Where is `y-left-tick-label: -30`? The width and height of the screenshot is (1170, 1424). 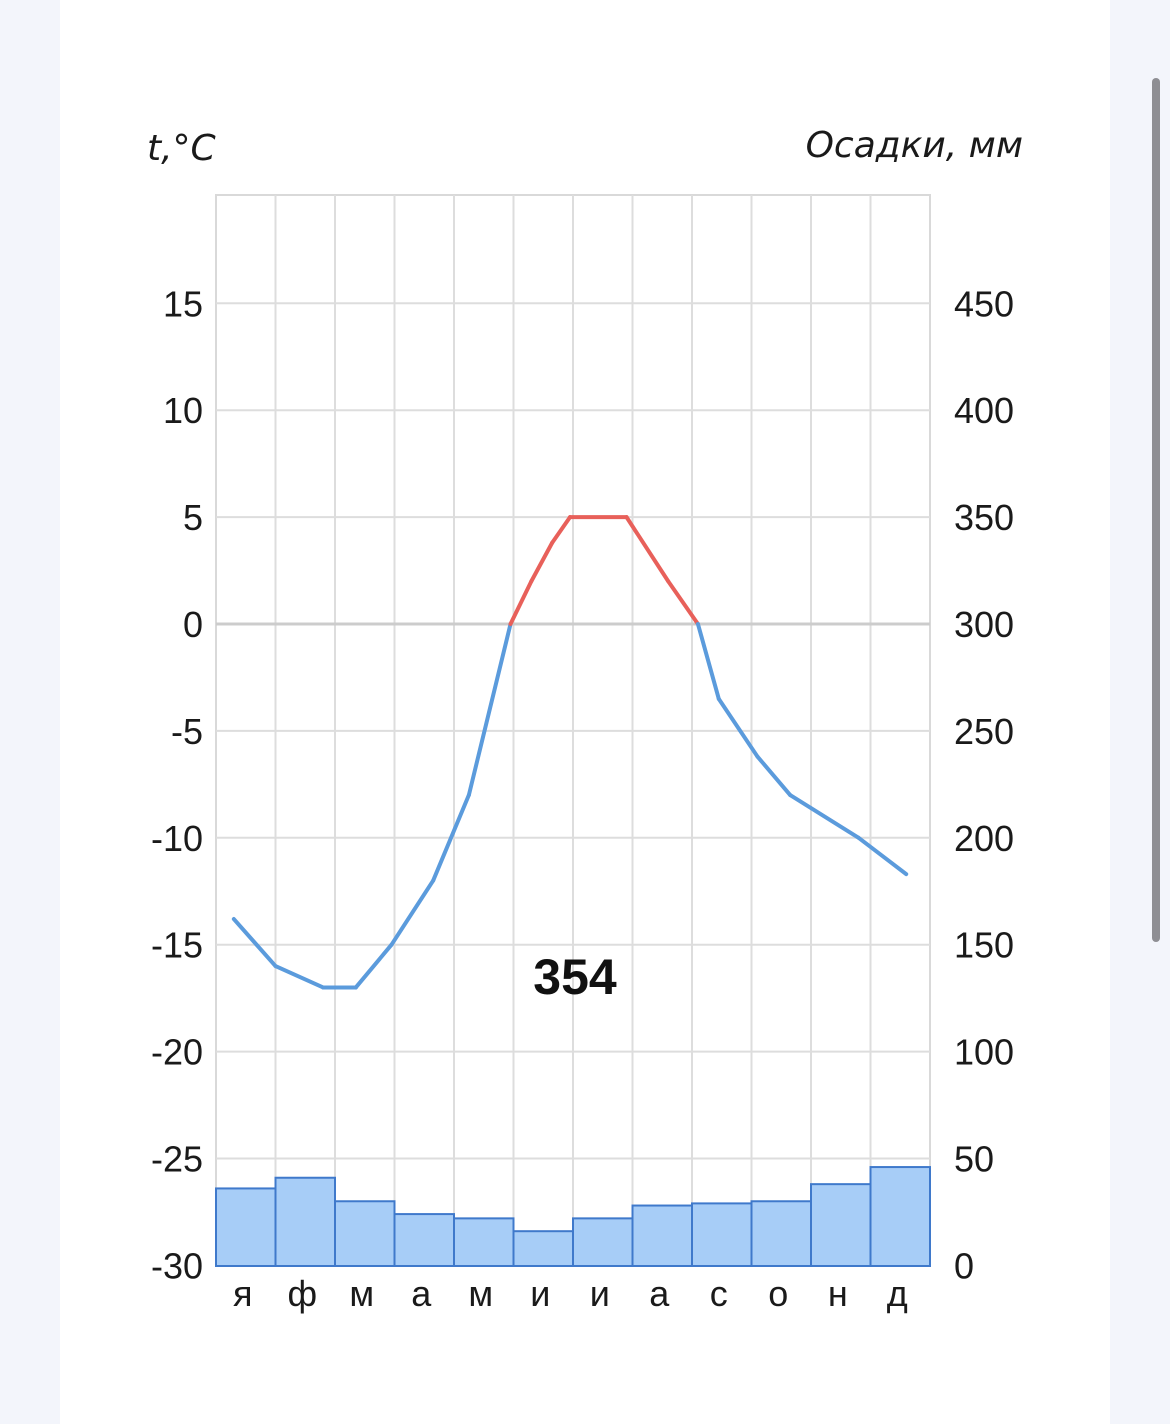 y-left-tick-label: -30 is located at coordinates (177, 1265).